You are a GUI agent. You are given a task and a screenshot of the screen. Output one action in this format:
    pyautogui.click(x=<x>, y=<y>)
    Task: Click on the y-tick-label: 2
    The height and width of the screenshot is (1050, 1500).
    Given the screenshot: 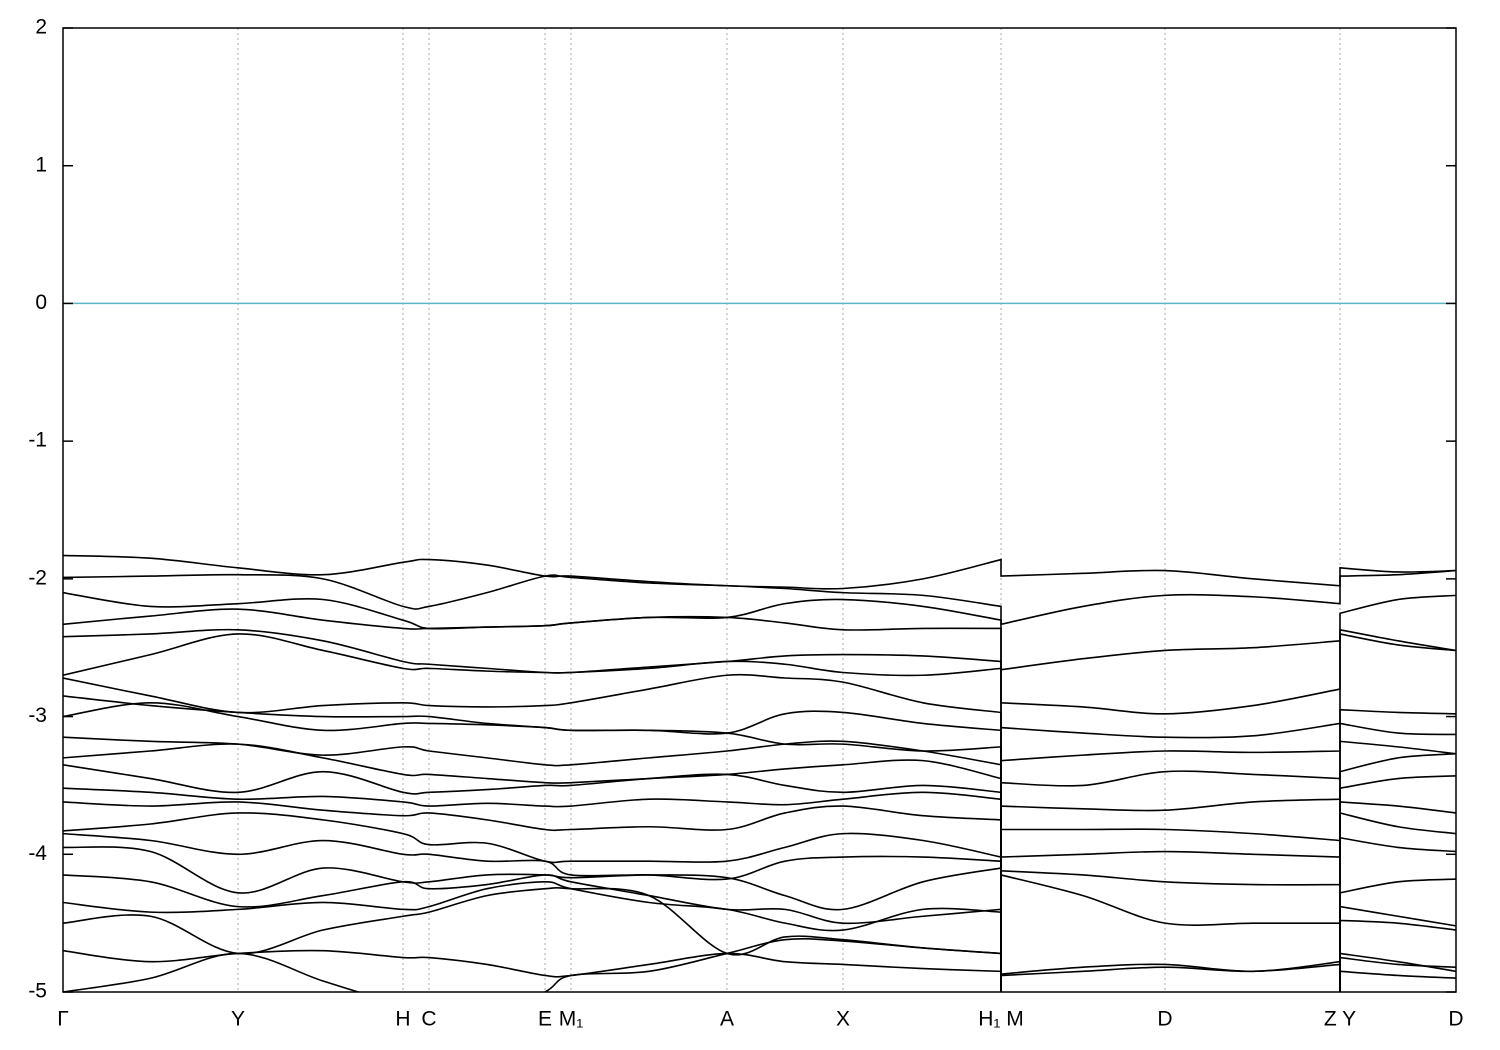 What is the action you would take?
    pyautogui.click(x=41, y=27)
    